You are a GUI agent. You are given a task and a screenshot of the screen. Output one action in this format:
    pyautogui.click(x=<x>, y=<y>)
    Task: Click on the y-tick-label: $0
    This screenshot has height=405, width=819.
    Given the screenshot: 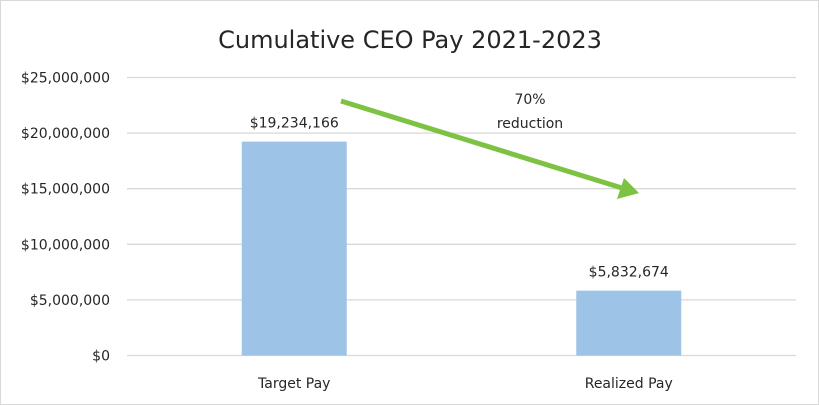 What is the action you would take?
    pyautogui.click(x=101, y=357)
    